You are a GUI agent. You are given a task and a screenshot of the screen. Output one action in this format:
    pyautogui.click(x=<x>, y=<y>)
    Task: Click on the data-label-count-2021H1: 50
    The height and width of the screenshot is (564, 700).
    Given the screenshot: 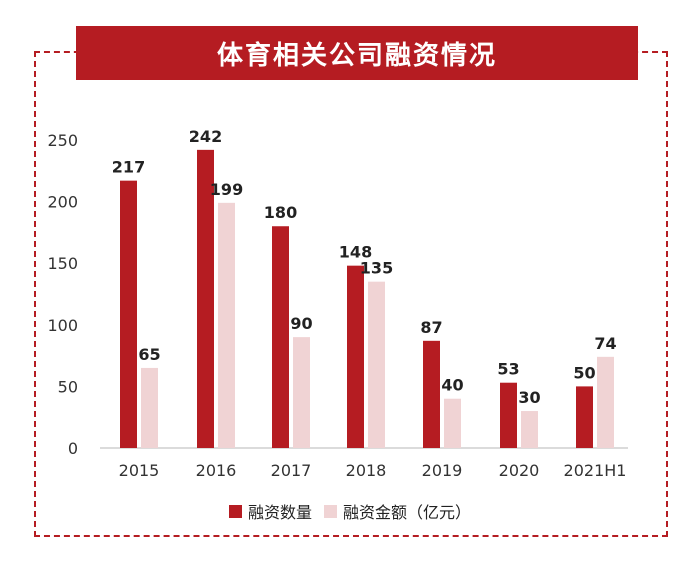 What is the action you would take?
    pyautogui.click(x=584, y=372)
    